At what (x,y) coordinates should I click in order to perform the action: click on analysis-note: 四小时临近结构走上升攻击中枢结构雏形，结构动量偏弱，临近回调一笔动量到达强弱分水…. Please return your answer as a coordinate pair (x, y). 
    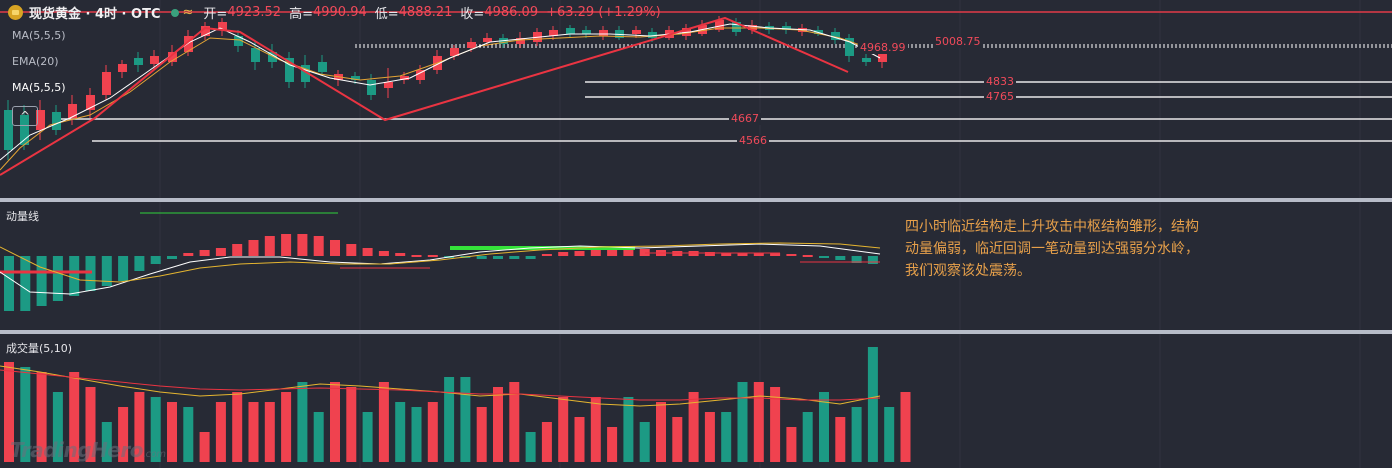
    Looking at the image, I should click on (1052, 249).